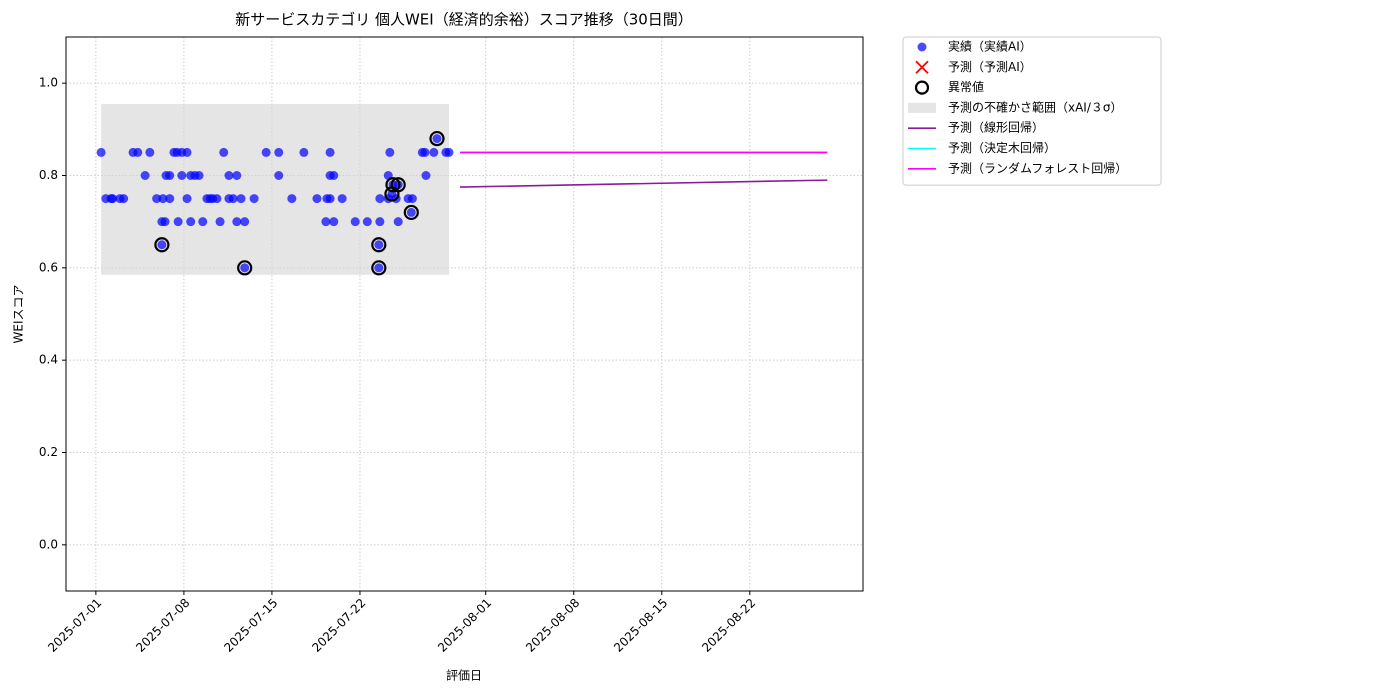  I want to click on x-axis-label: 評価日, so click(464, 675).